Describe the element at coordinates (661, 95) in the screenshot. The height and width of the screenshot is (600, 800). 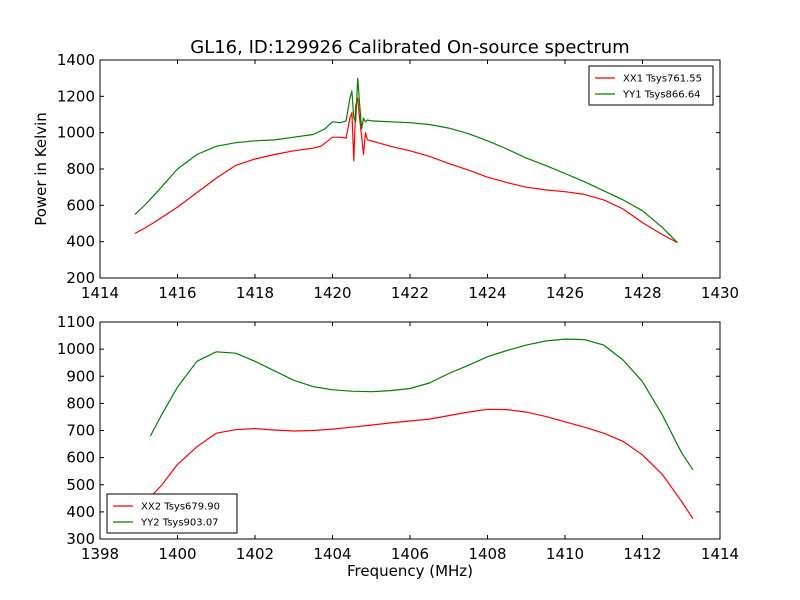
I see `legend-label: YY1 Tsys866.64` at that location.